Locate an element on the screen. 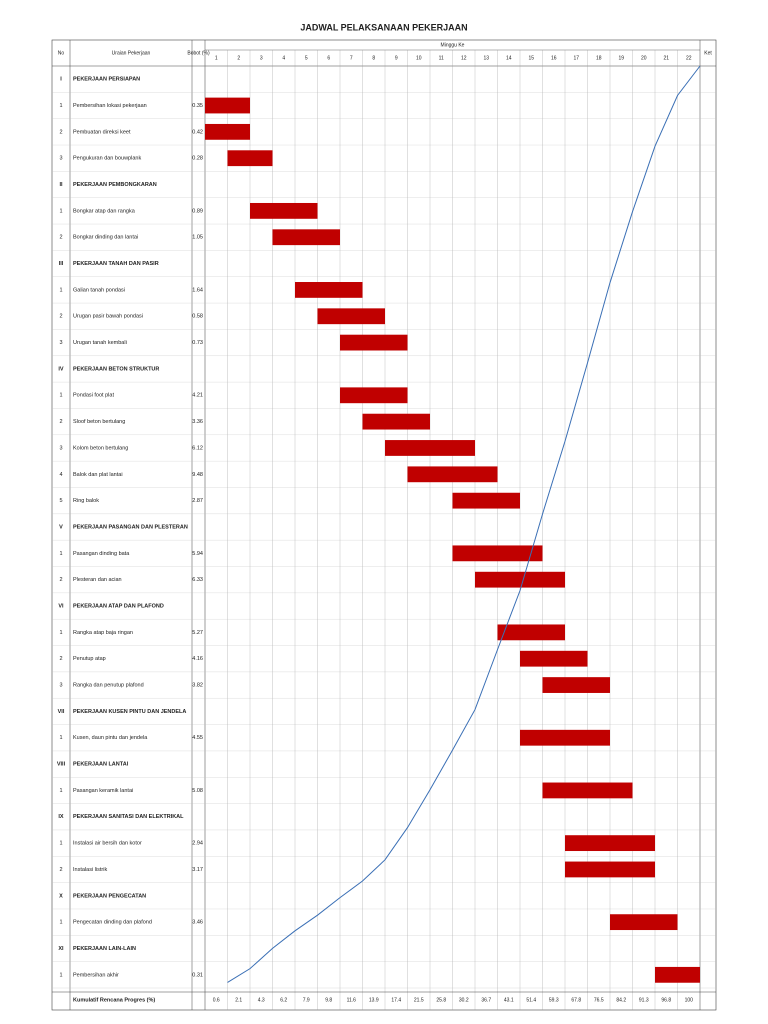 Image resolution: width=768 pixels, height=1024 pixels. row-weight: 0.42 is located at coordinates (197, 132).